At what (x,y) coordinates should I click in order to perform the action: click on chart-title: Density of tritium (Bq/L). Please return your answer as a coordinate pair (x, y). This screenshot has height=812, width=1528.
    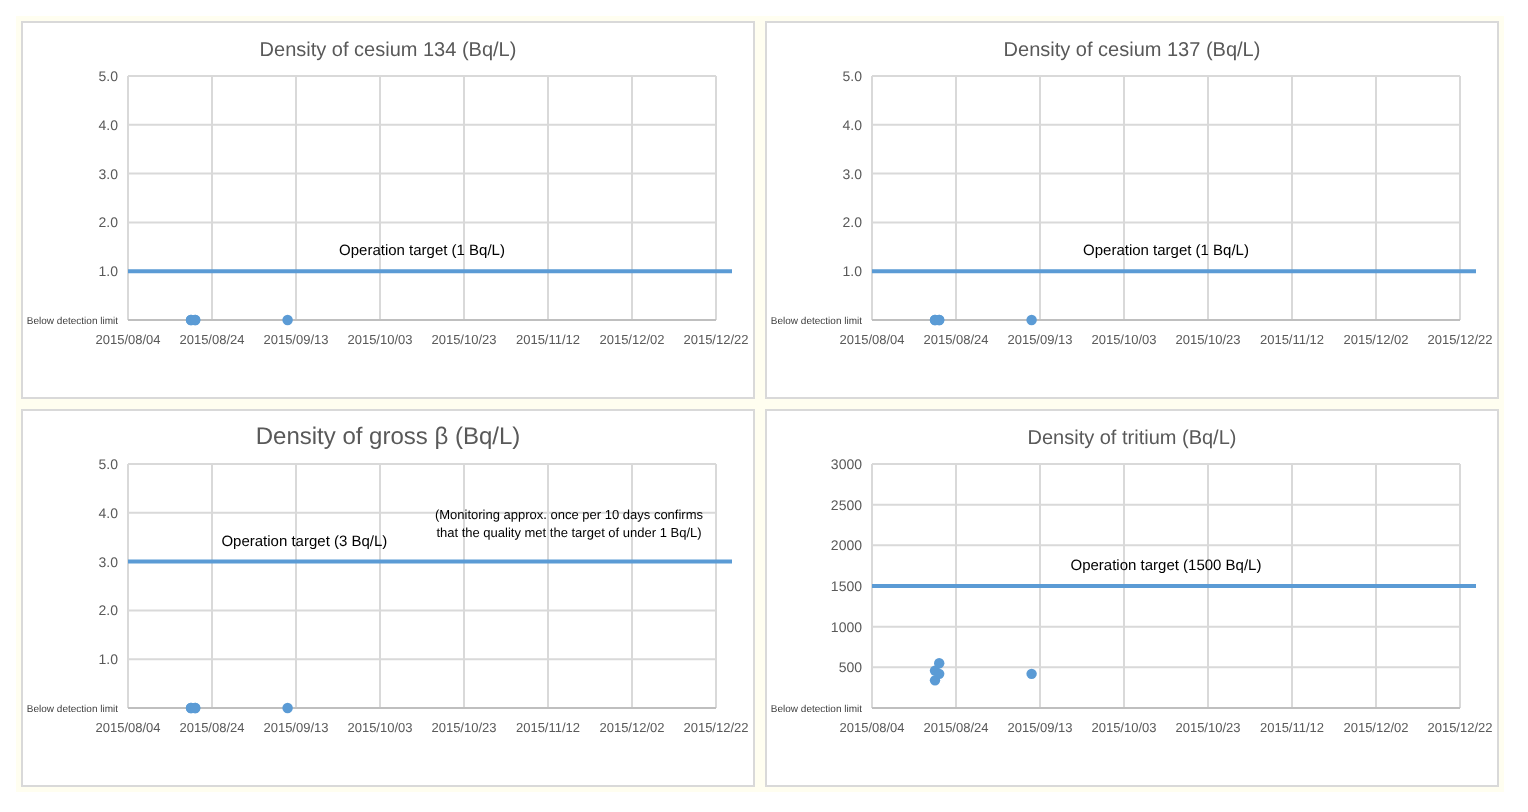
    Looking at the image, I should click on (1132, 439).